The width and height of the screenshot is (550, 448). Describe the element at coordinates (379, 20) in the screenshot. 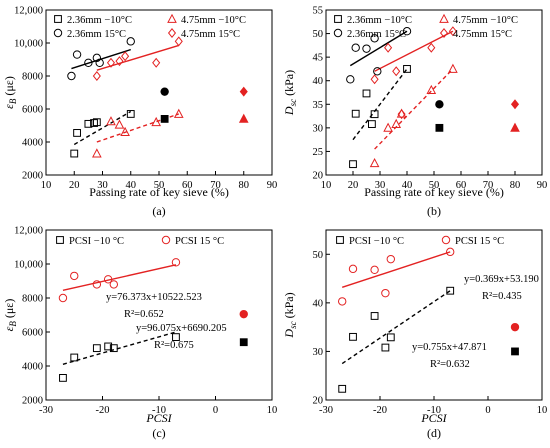

I see `legend-label: 2.36mm −10°C` at that location.